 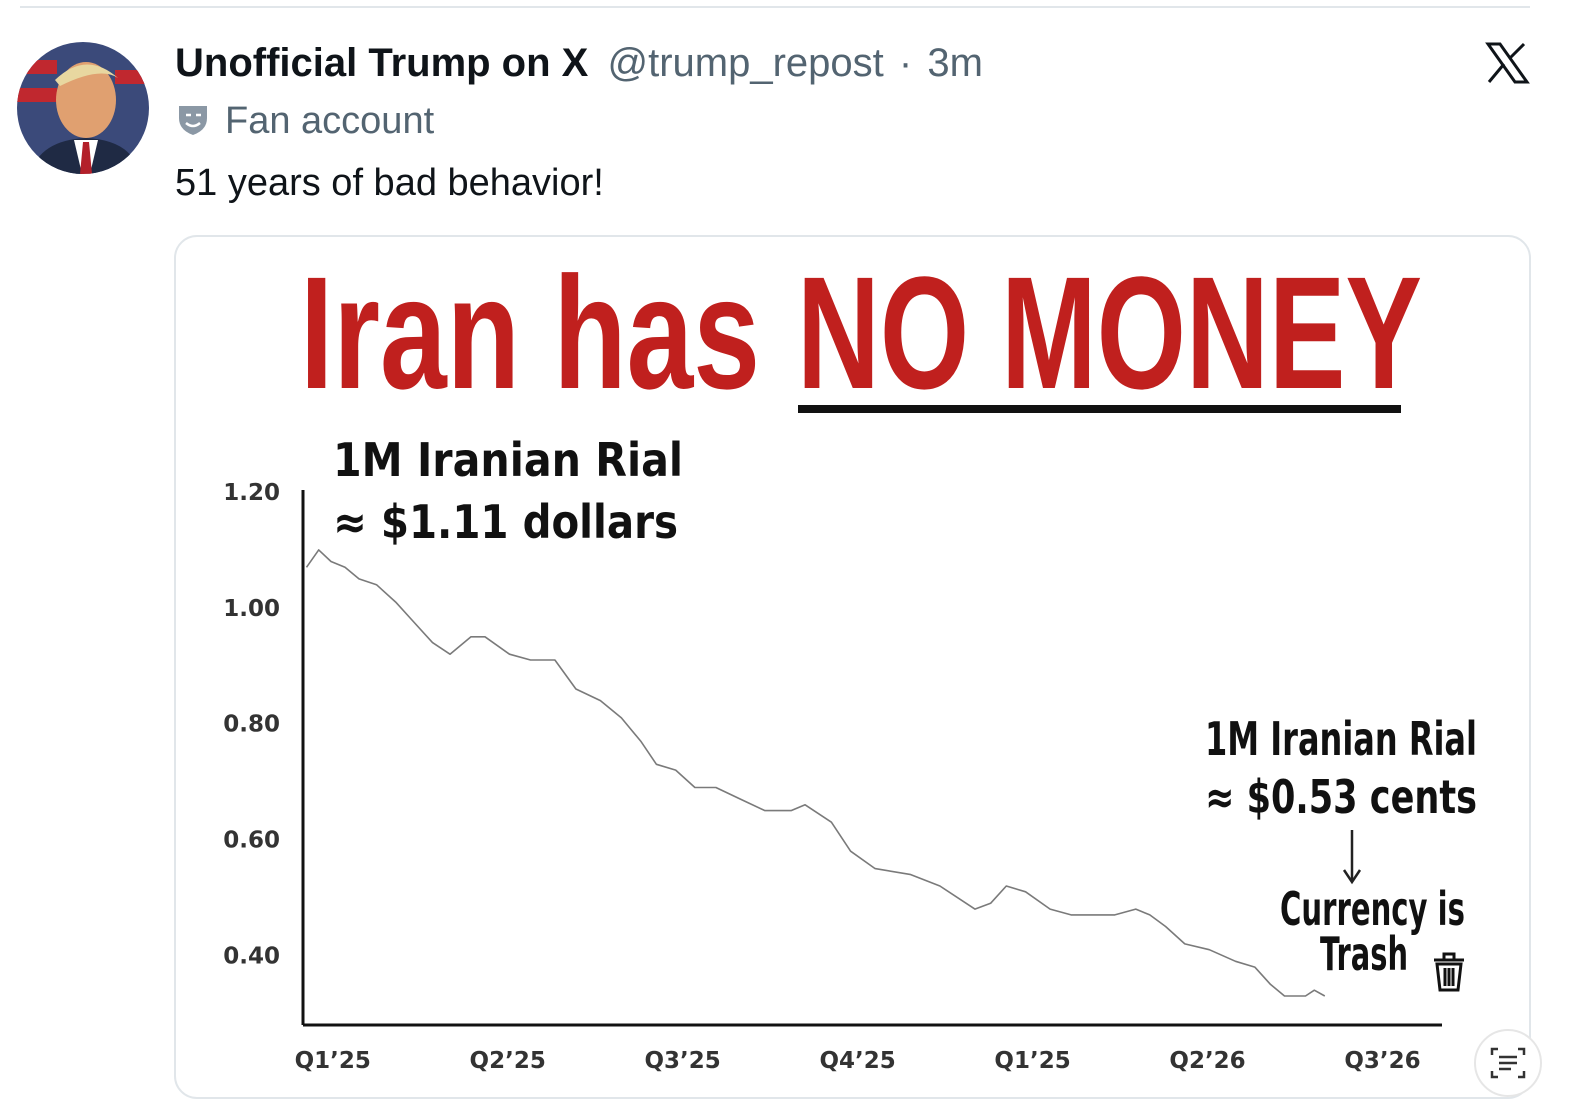 I want to click on annotation: Trash, so click(x=1364, y=954).